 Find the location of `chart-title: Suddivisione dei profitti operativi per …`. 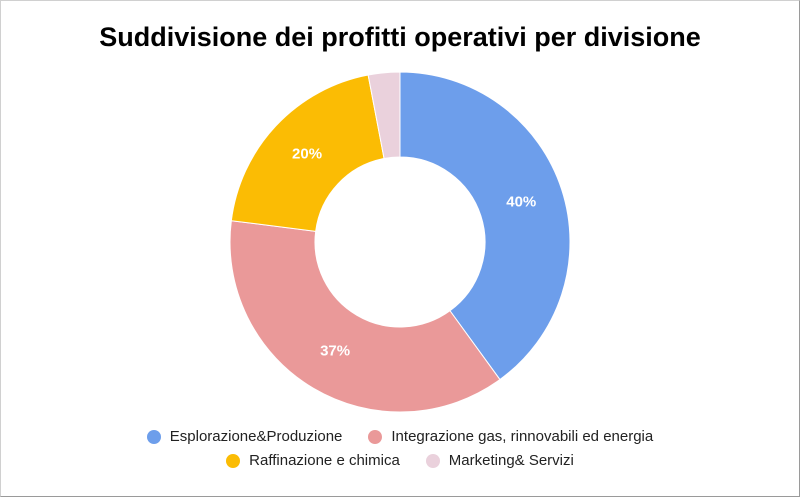

chart-title: Suddivisione dei profitti operativi per … is located at coordinates (400, 37).